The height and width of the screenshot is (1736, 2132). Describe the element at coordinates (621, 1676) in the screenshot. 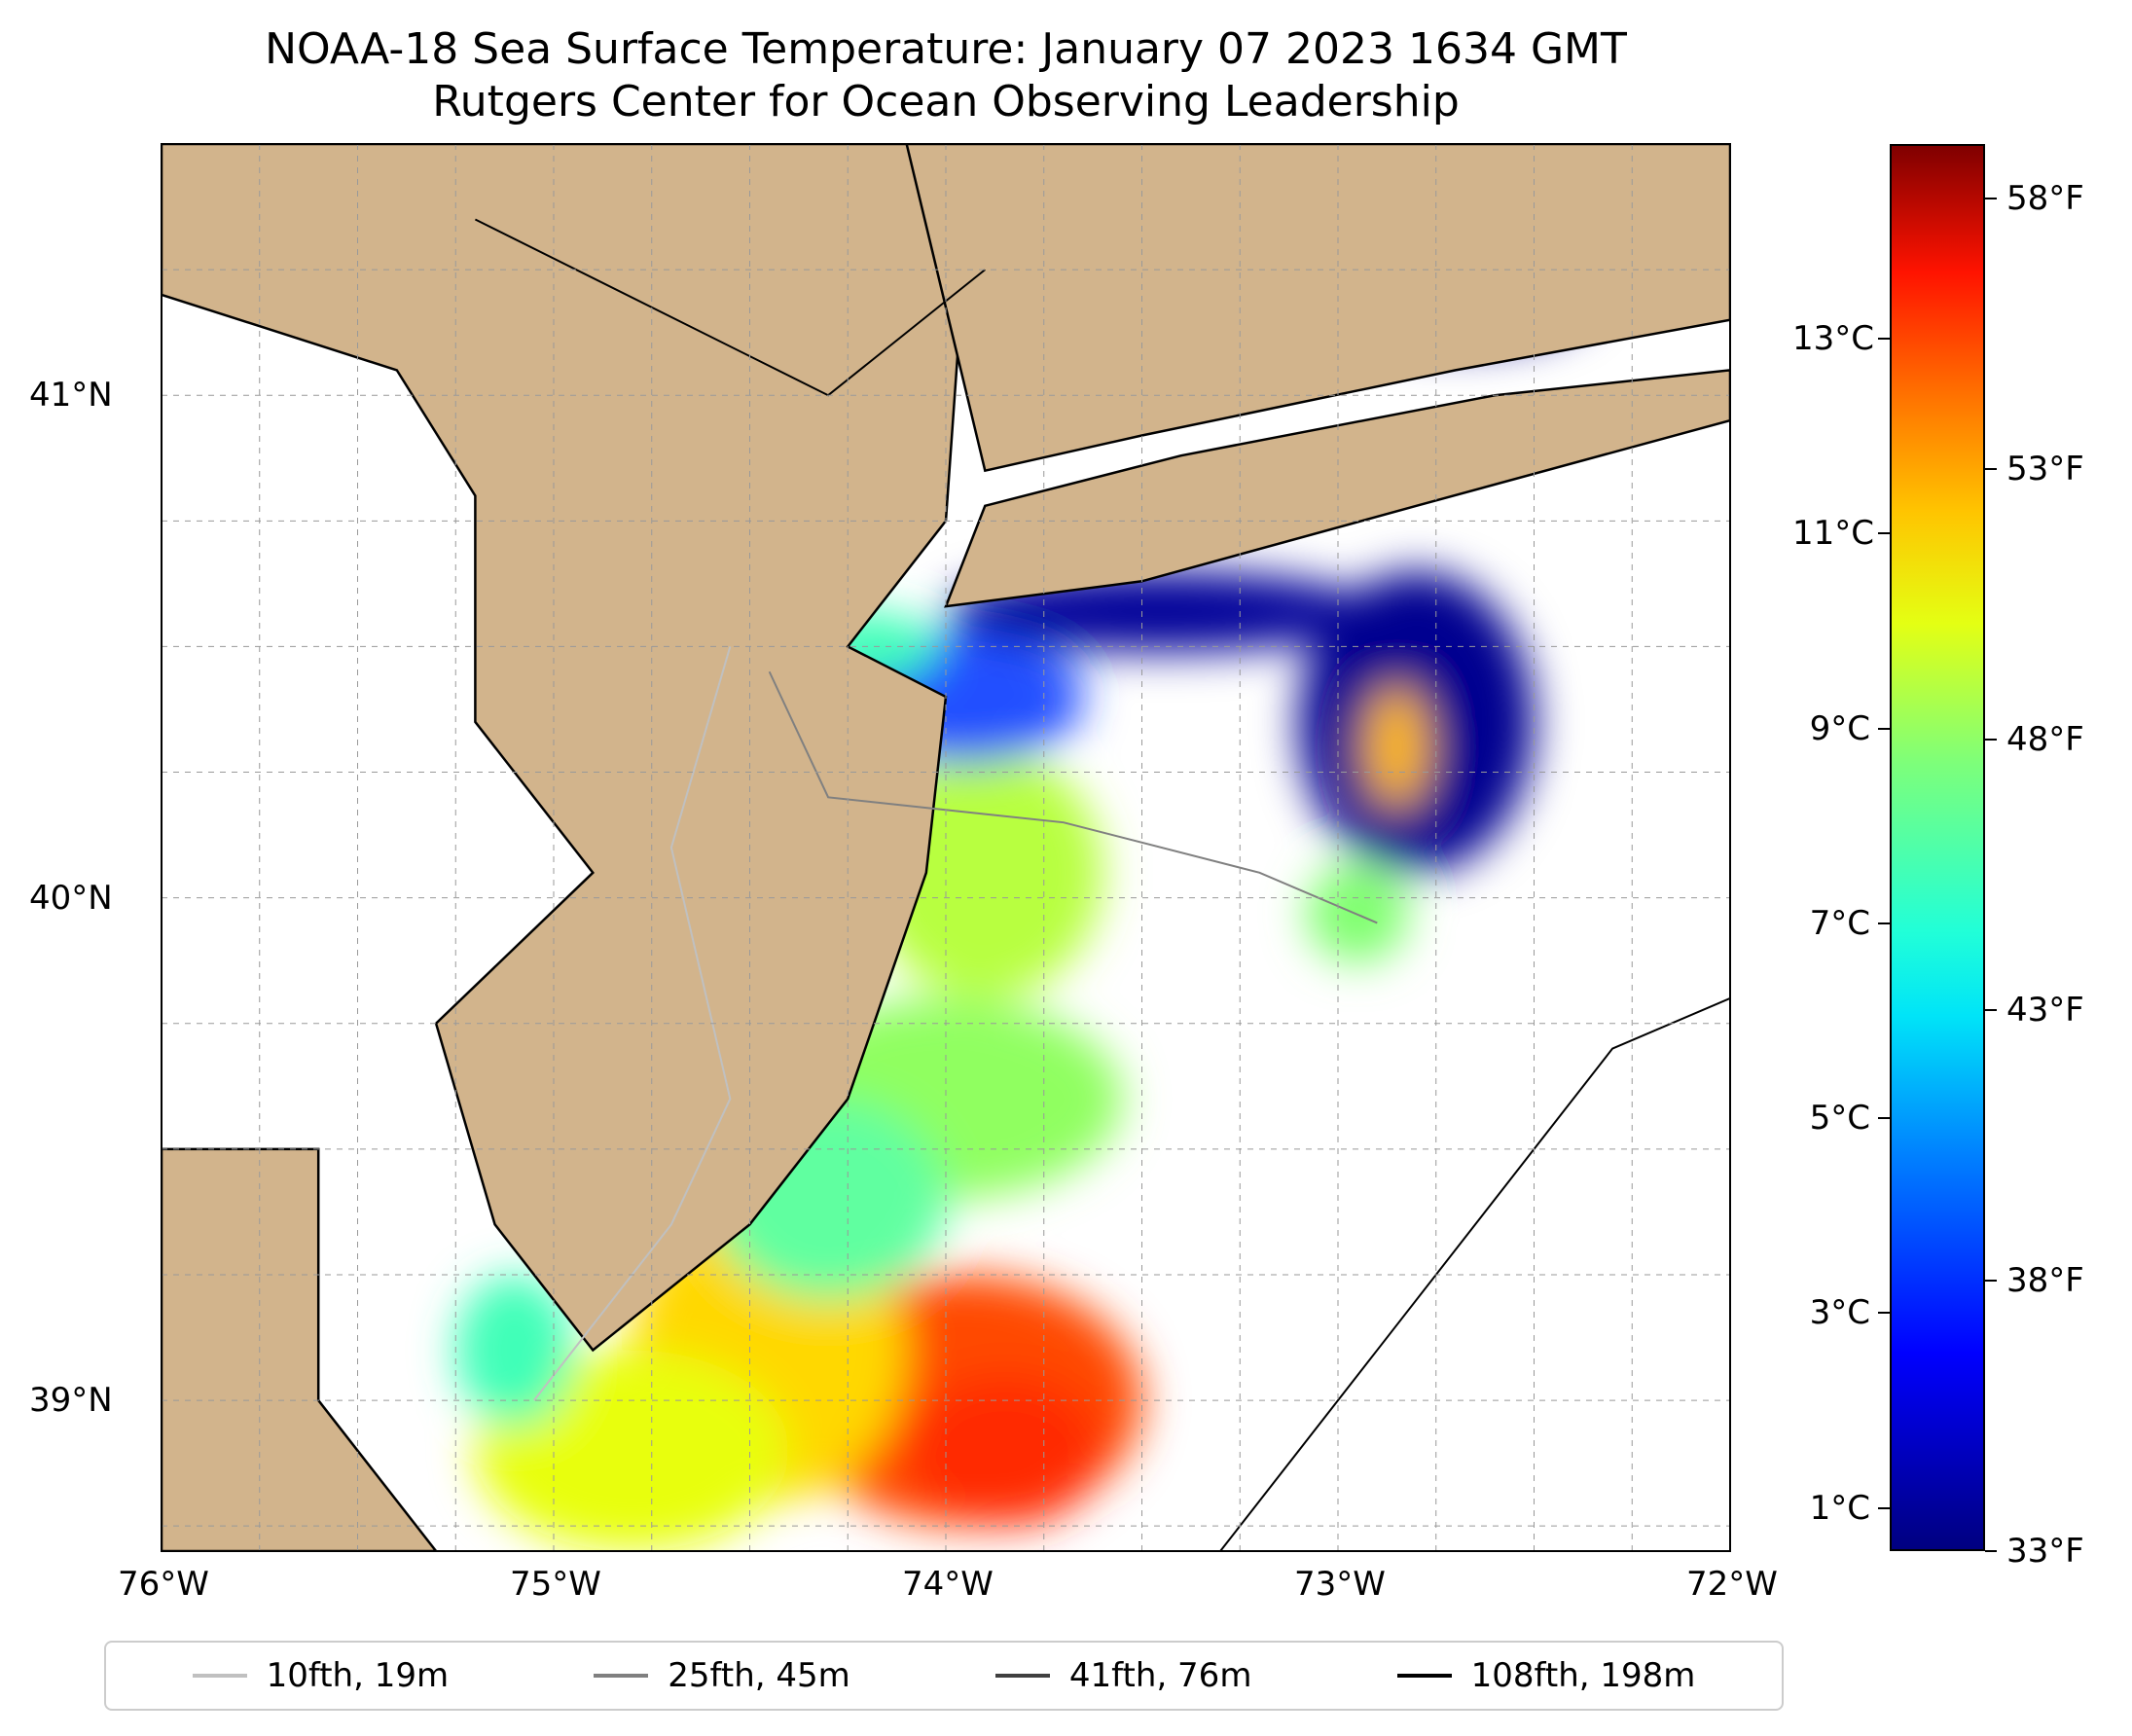

I see `legend-swatch-45m` at that location.